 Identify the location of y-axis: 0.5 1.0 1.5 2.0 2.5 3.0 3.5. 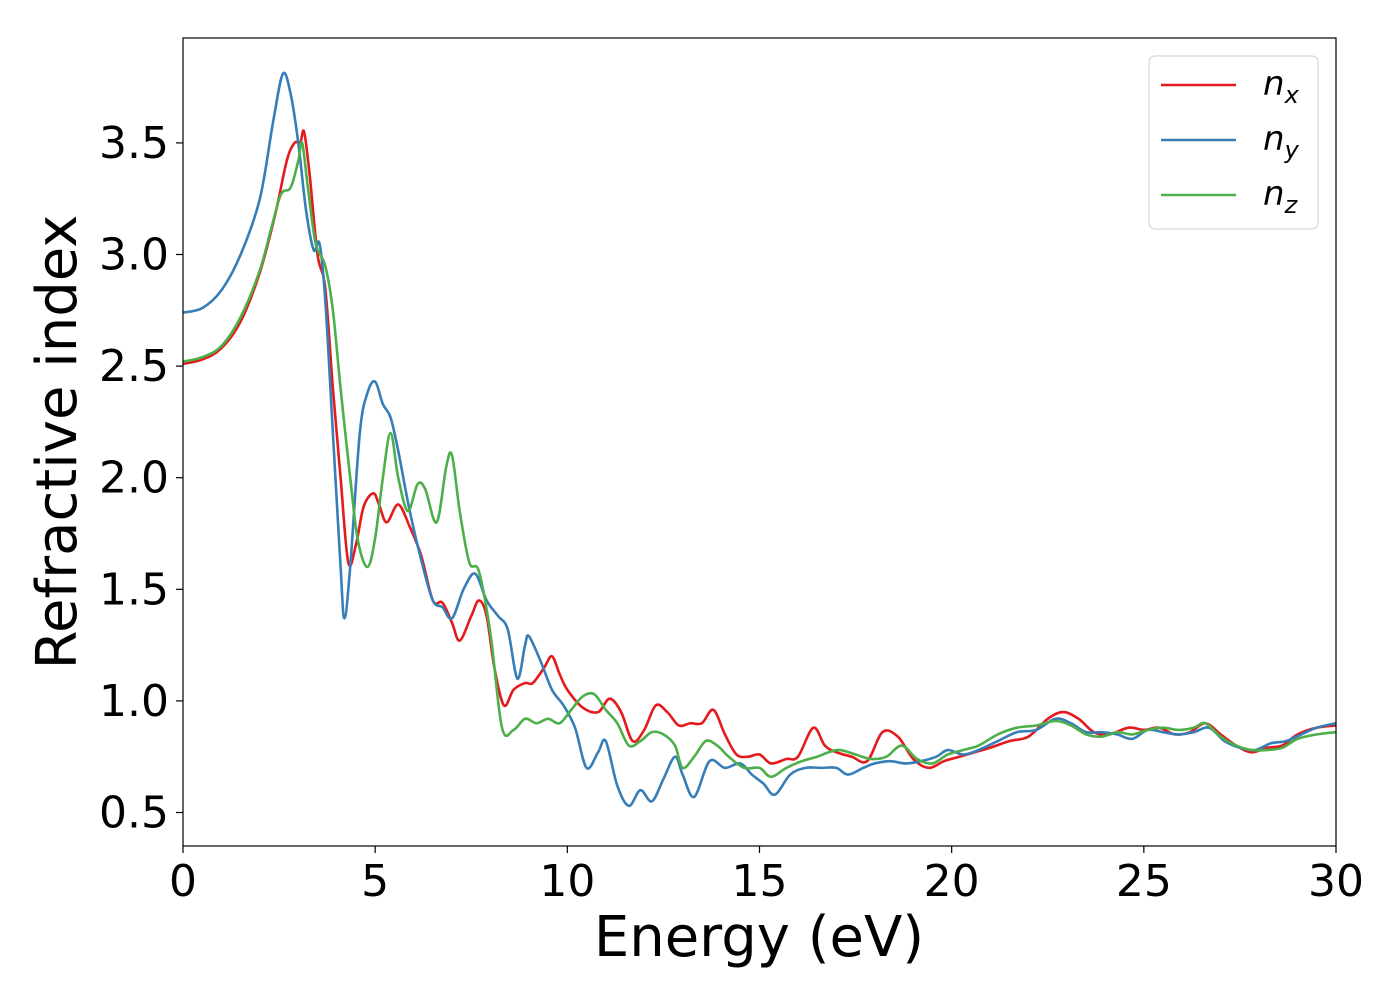
(141, 478).